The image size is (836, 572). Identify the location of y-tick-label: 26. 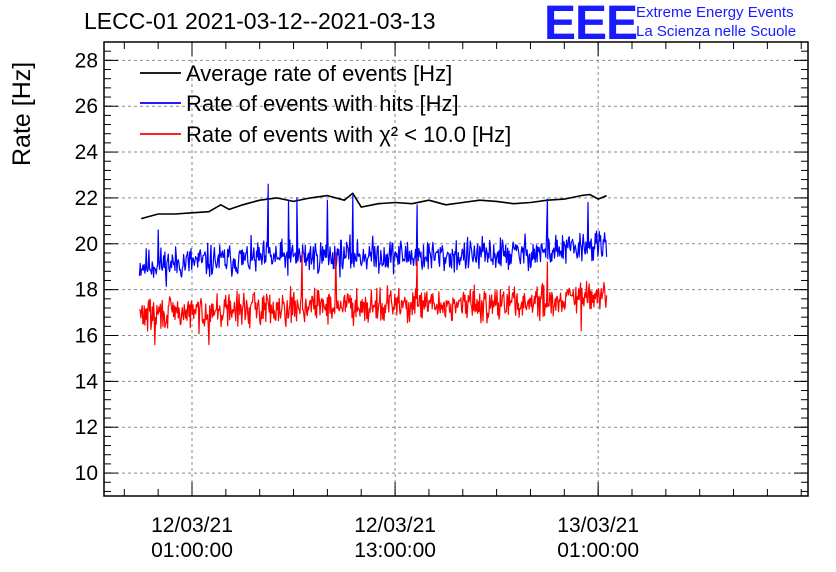
(86, 106).